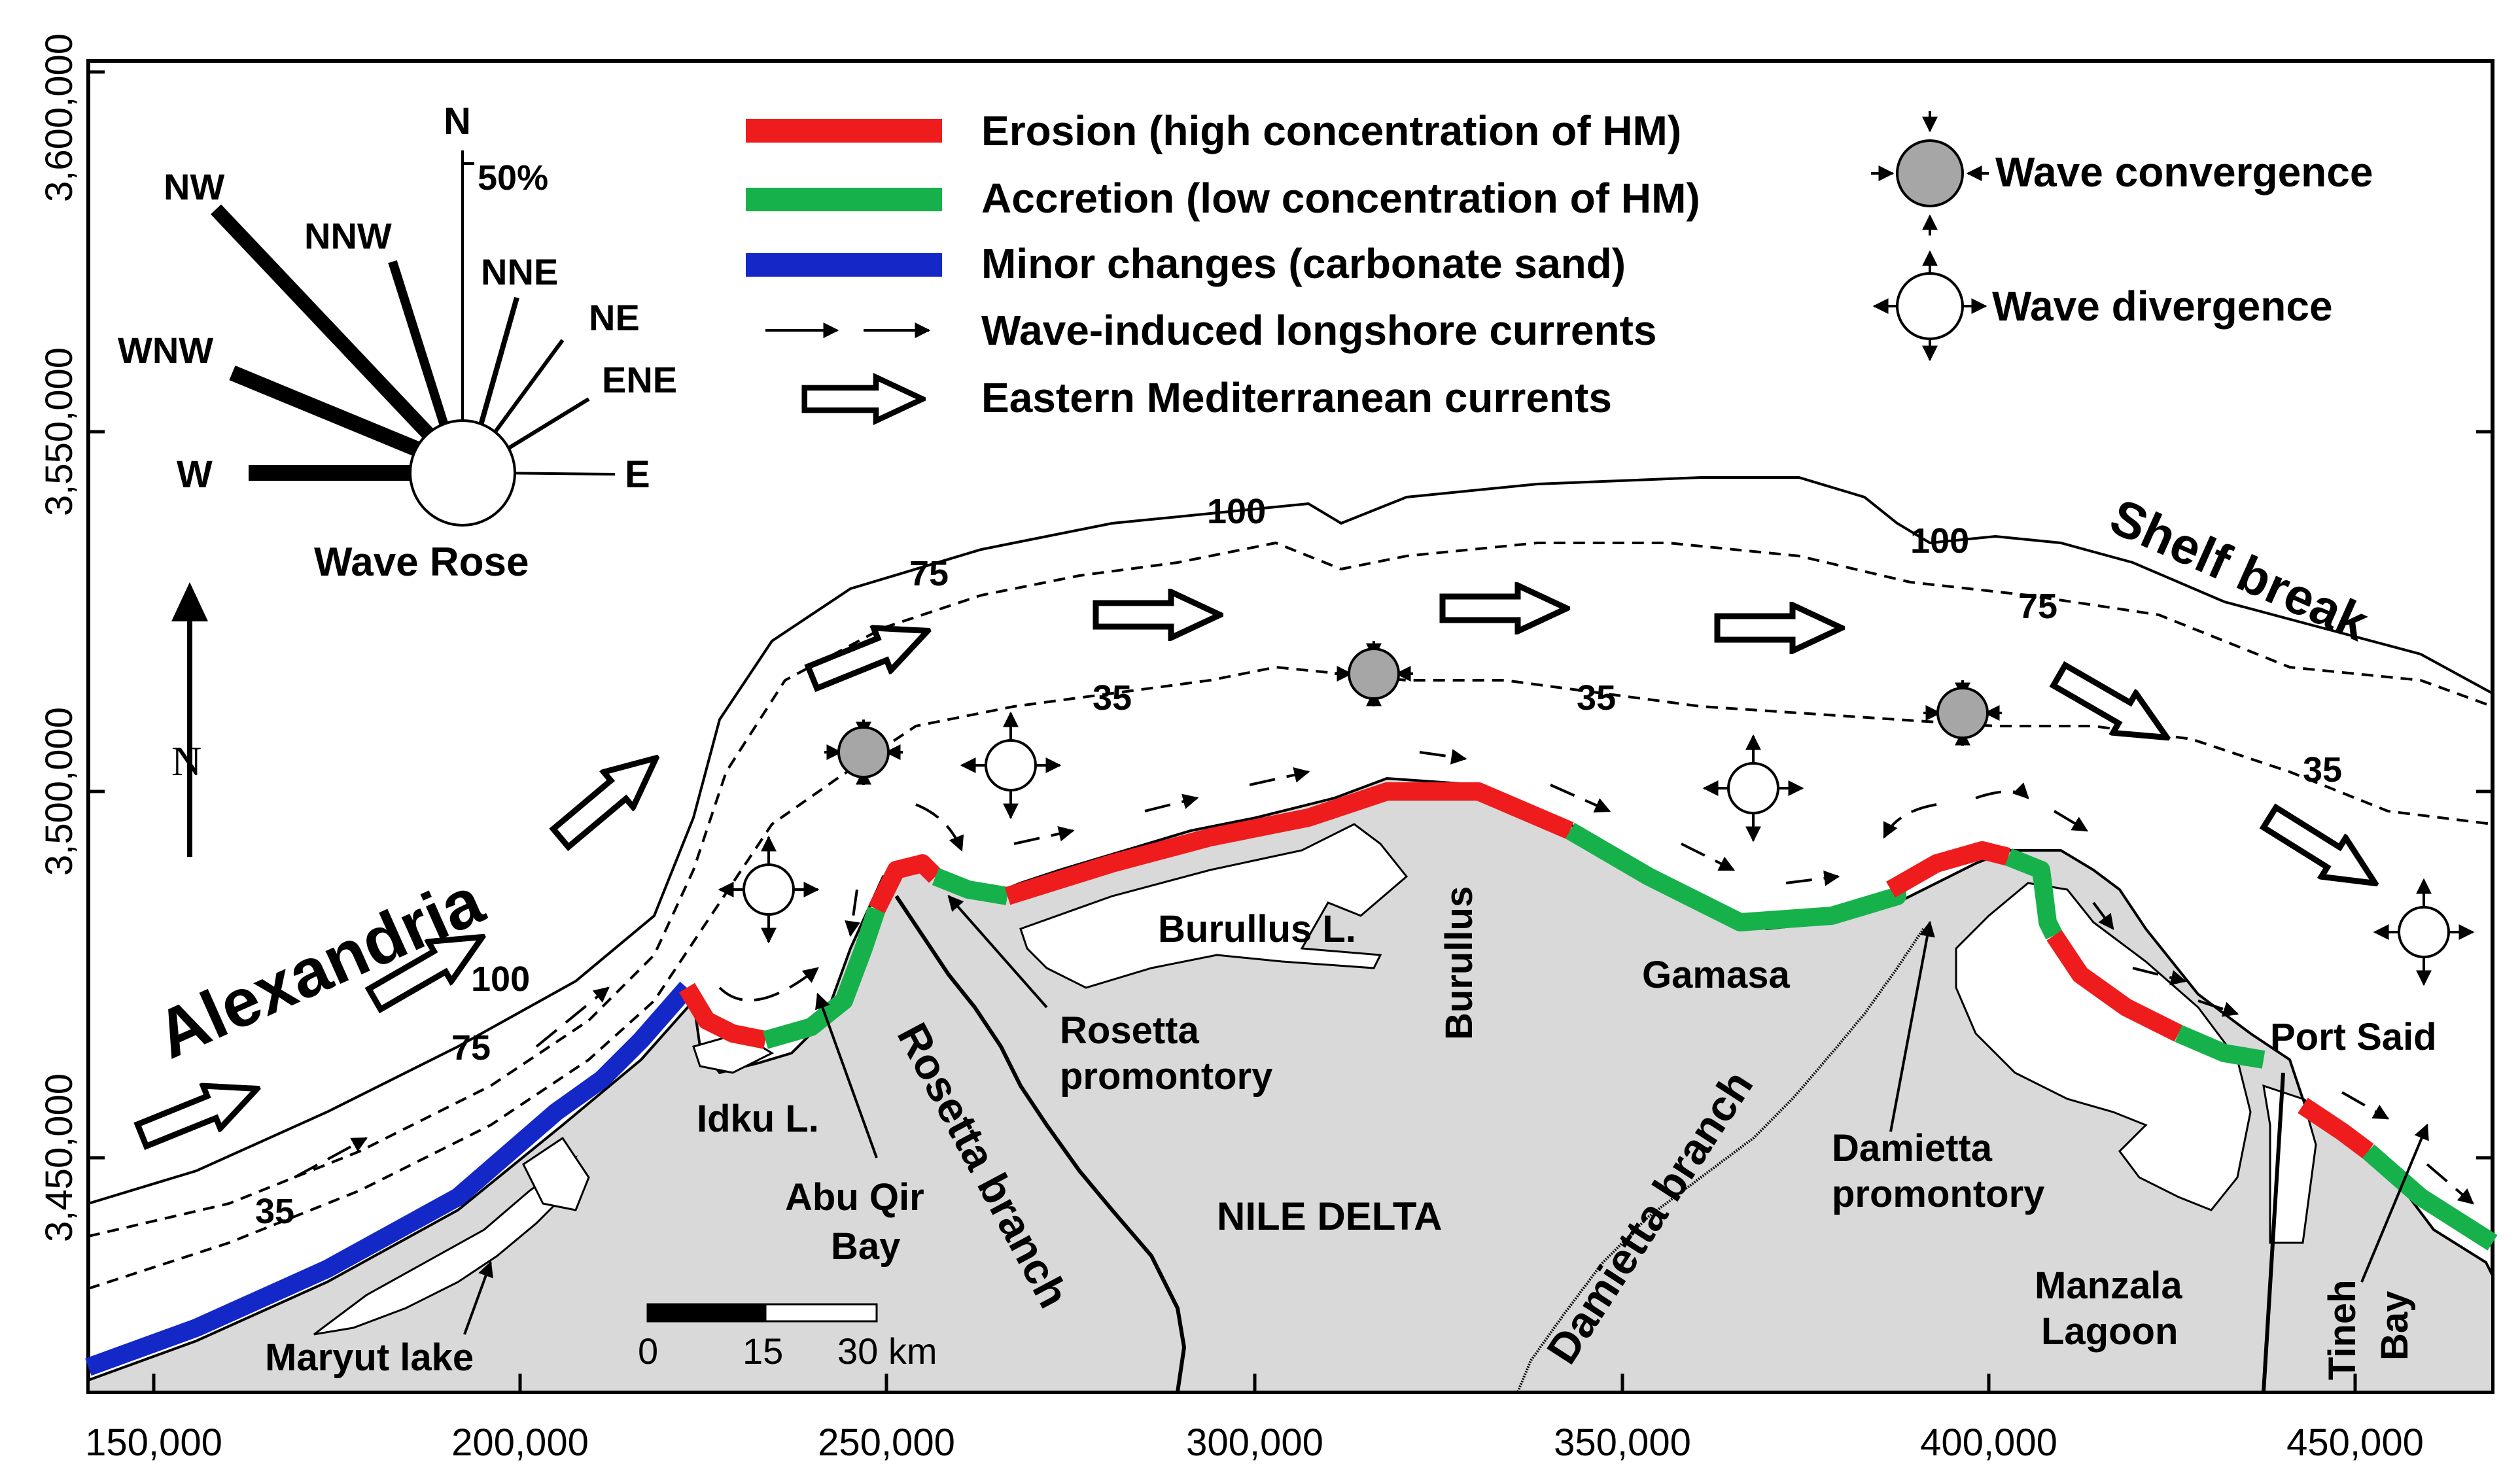 The height and width of the screenshot is (1475, 2520). What do you see at coordinates (513, 178) in the screenshot?
I see `rose-scale-label: 50%` at bounding box center [513, 178].